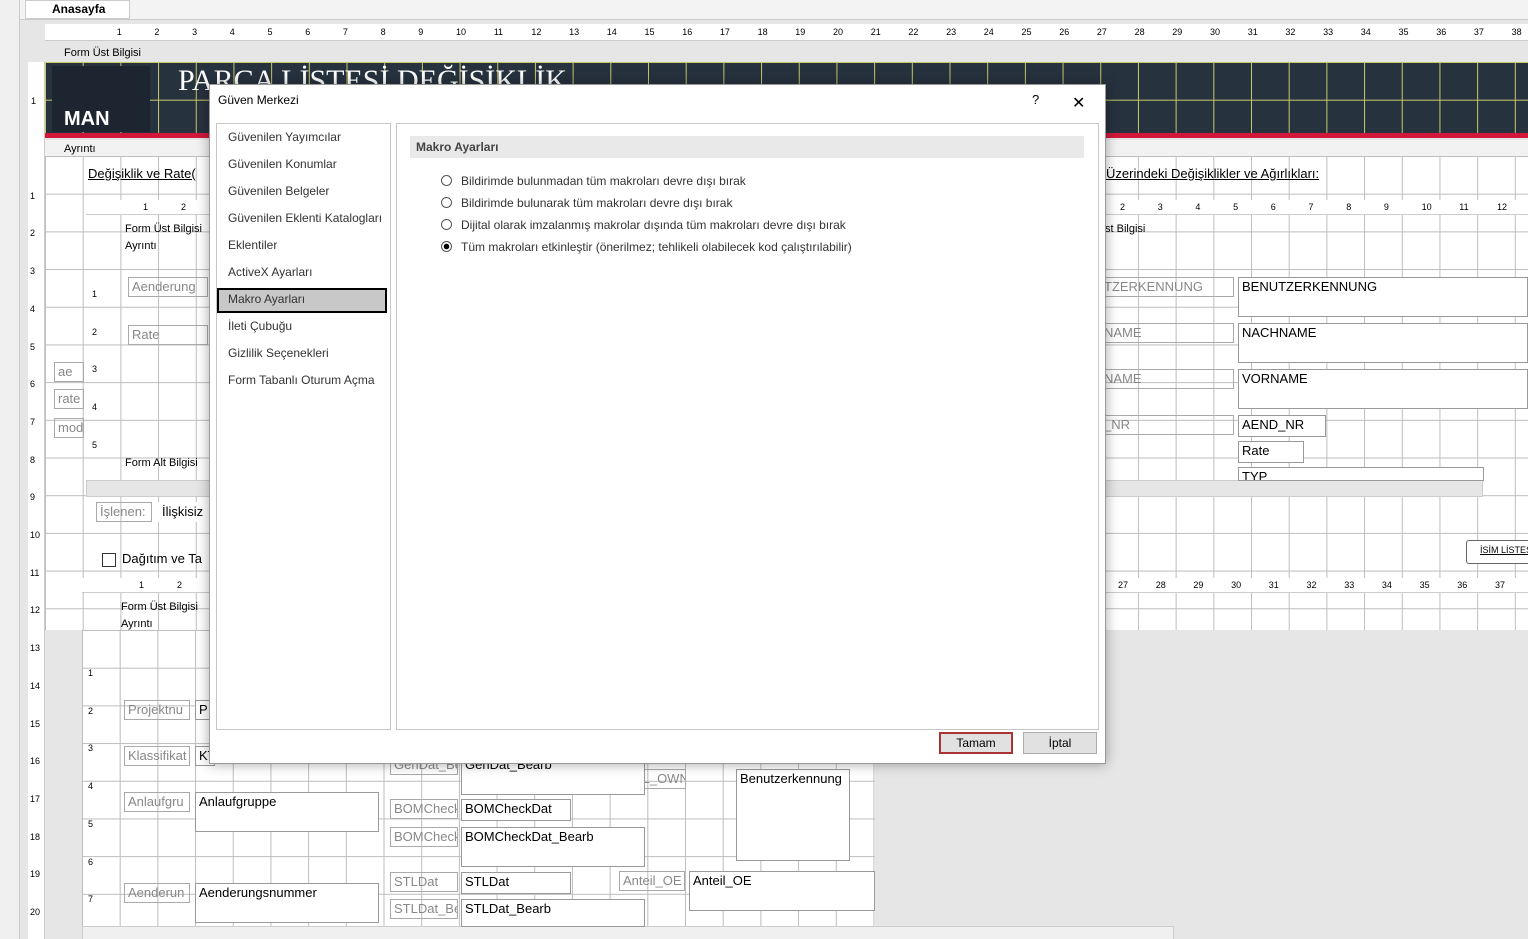 Image resolution: width=1528 pixels, height=939 pixels. Describe the element at coordinates (424, 909) in the screenshot. I see `label: STLDat_Be` at that location.